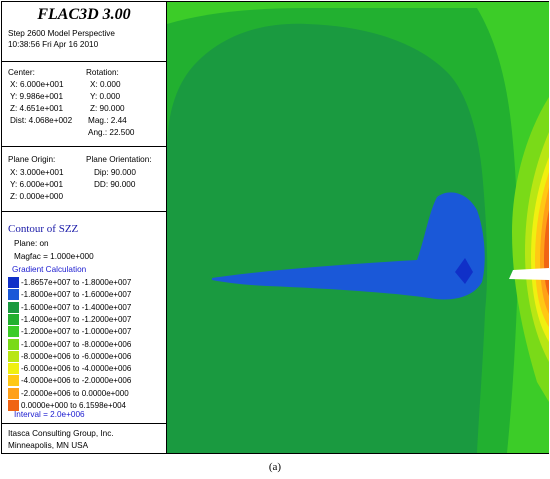  I want to click on legend-label: -1.8657e+007 to -1.8000e+007, so click(76, 282).